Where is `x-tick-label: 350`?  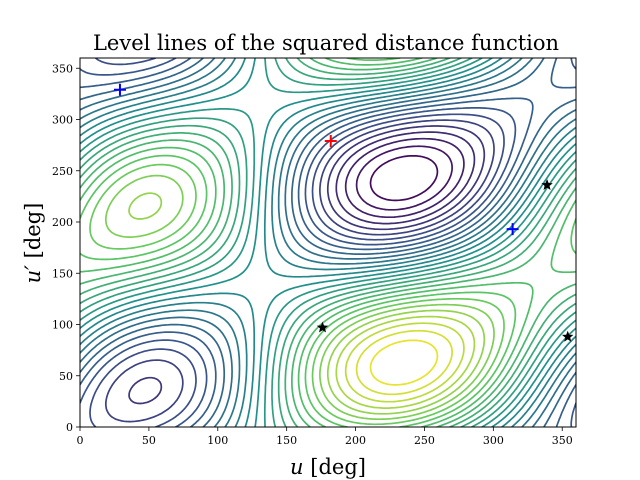 x-tick-label: 350 is located at coordinates (562, 440).